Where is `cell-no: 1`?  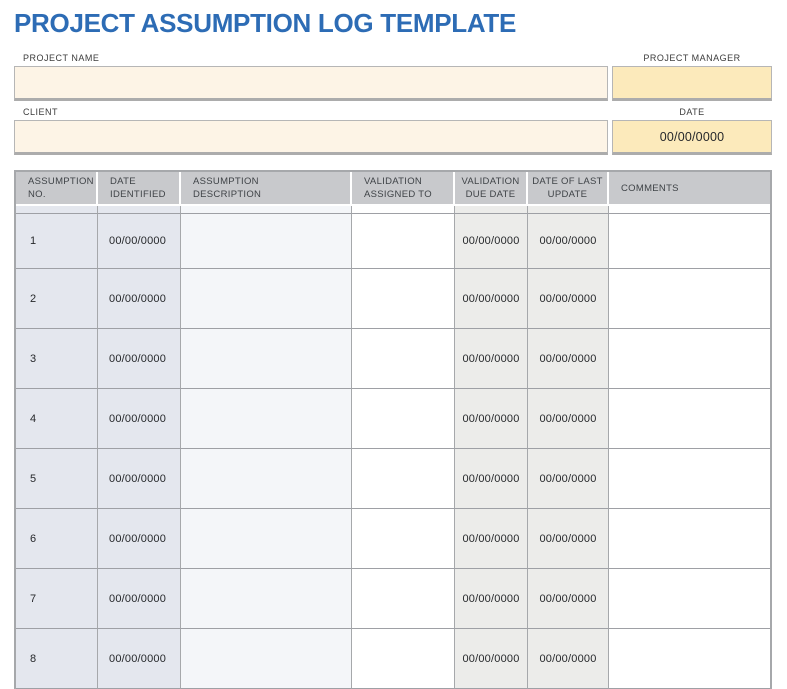 cell-no: 1 is located at coordinates (57, 241).